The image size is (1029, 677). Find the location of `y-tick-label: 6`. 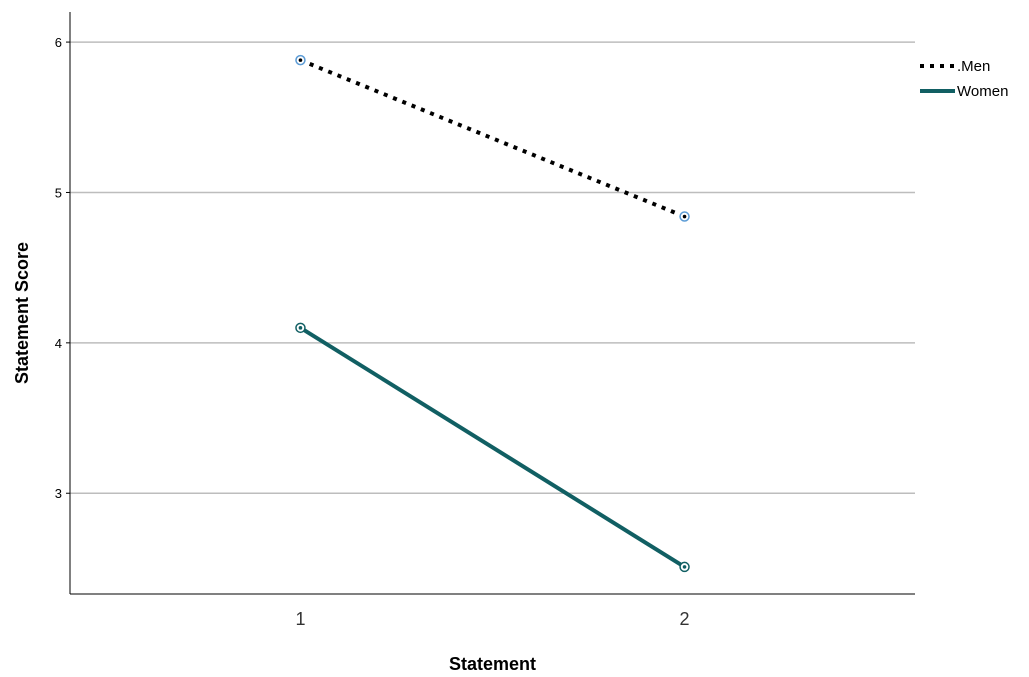

y-tick-label: 6 is located at coordinates (58, 42).